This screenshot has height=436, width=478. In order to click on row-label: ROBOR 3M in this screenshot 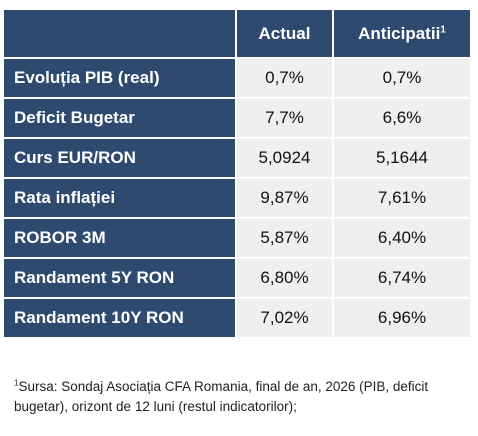, I will do `click(119, 238)`.